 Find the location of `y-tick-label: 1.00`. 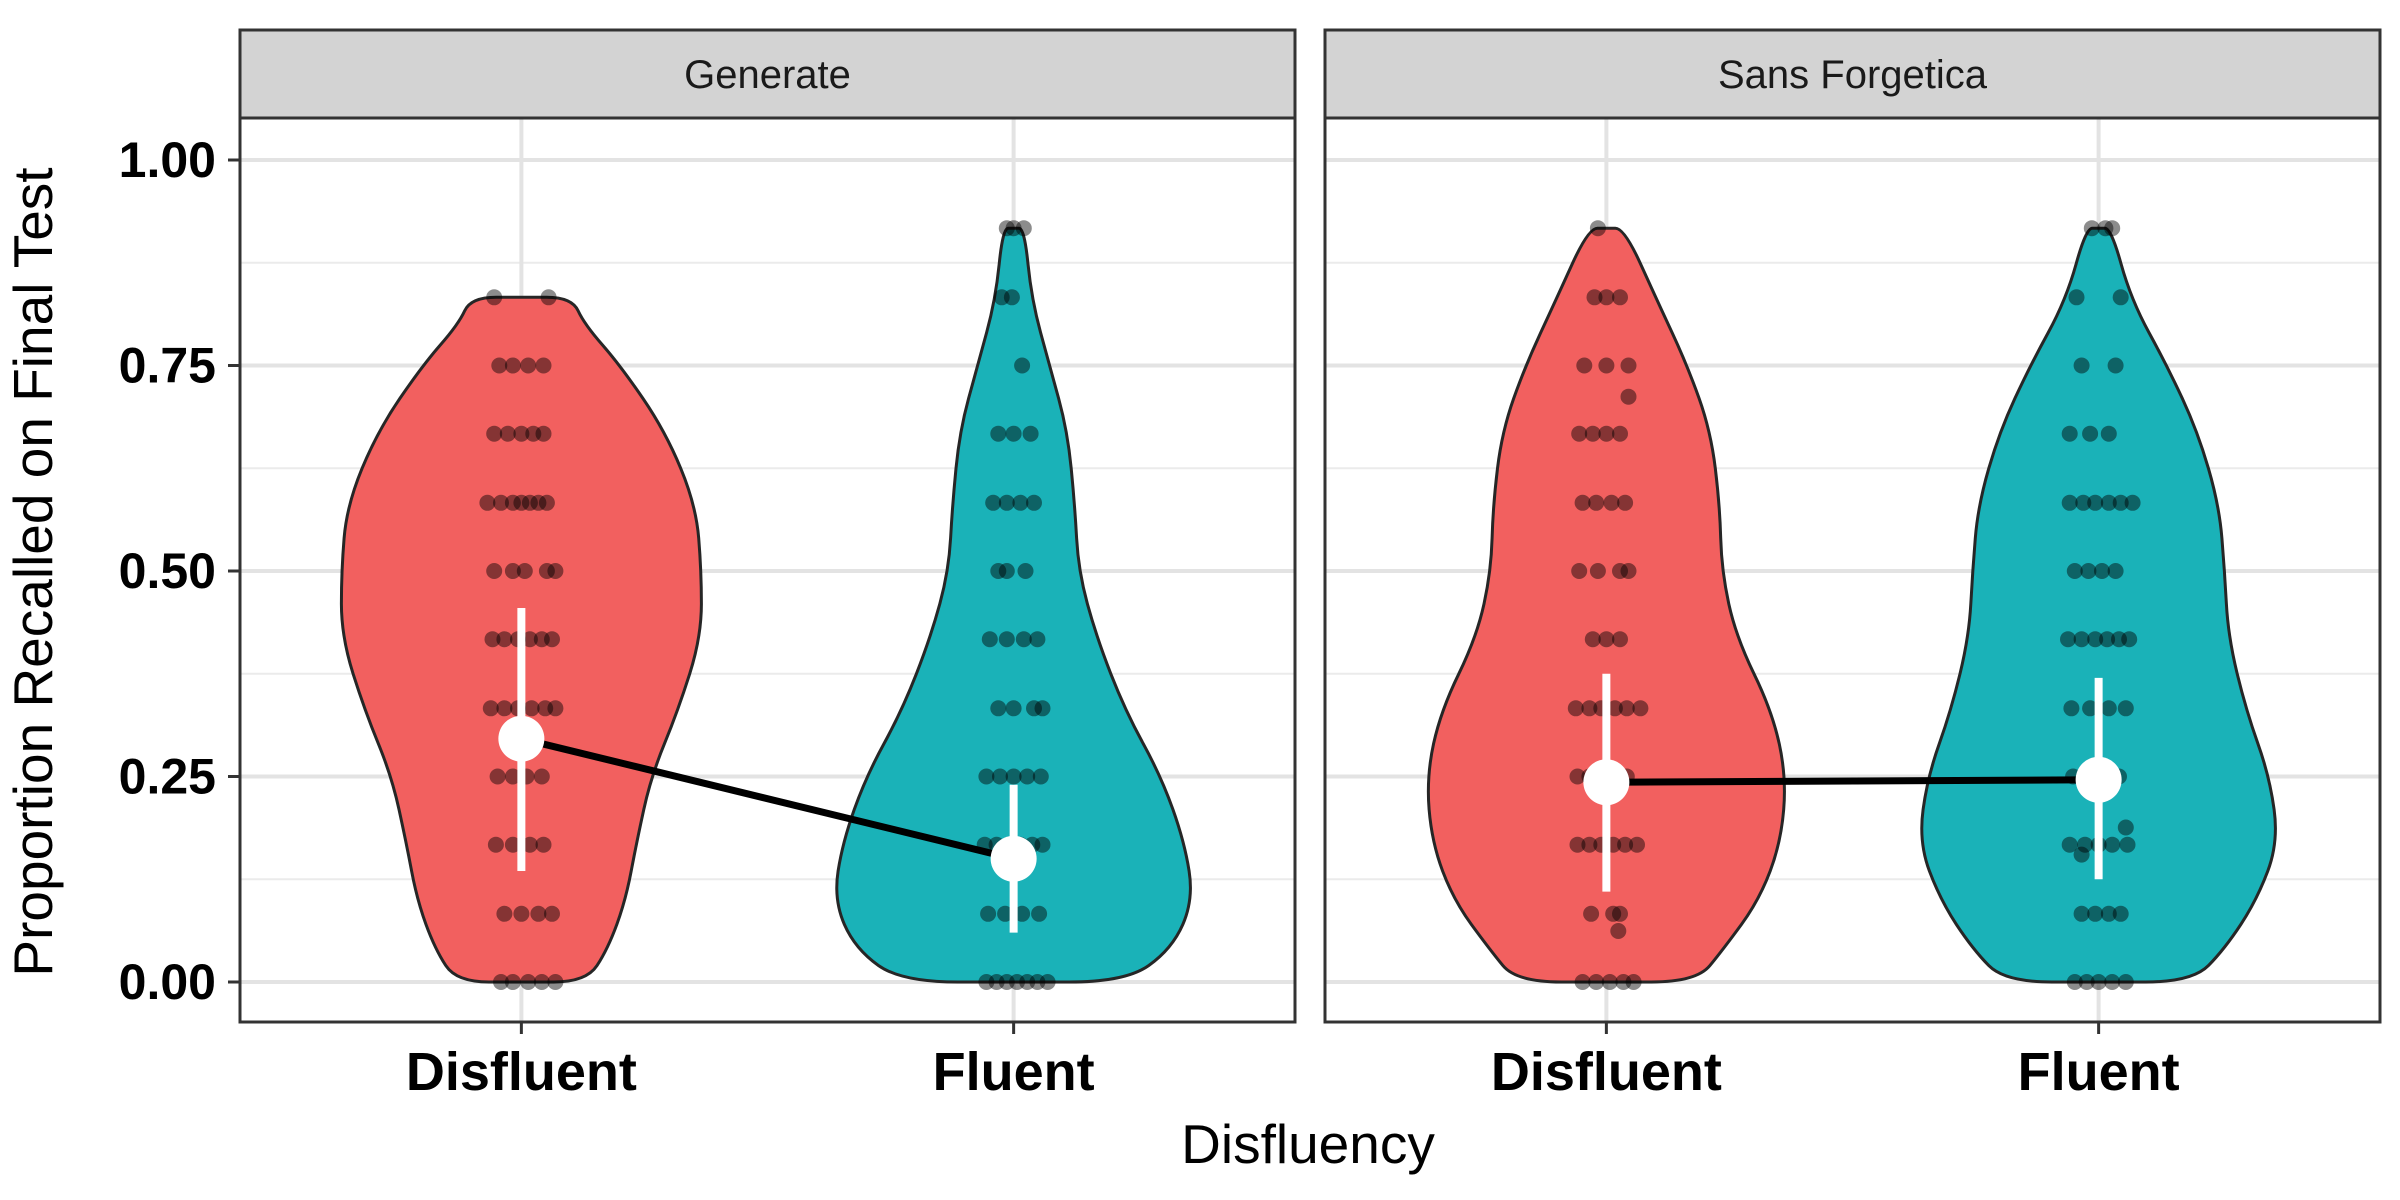

y-tick-label: 1.00 is located at coordinates (167, 160).